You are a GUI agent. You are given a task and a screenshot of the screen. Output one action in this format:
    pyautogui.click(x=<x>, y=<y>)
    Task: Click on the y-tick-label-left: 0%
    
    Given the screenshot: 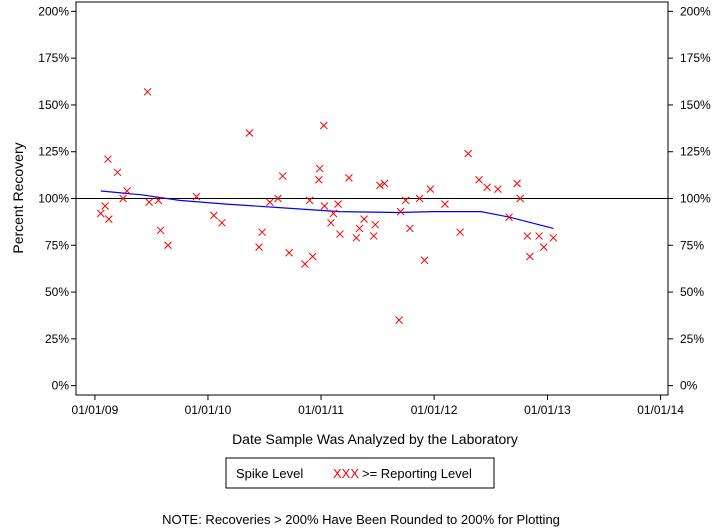 What is the action you would take?
    pyautogui.click(x=61, y=386)
    